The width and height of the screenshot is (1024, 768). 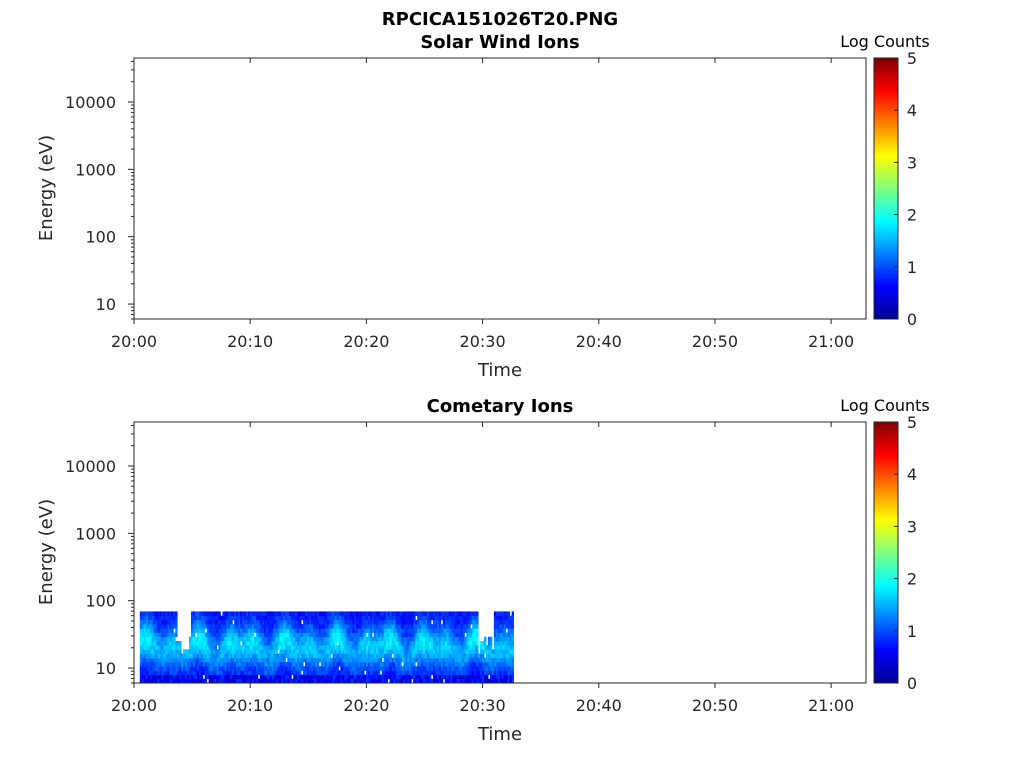 What do you see at coordinates (134, 705) in the screenshot?
I see `x-tick-label: 20:00` at bounding box center [134, 705].